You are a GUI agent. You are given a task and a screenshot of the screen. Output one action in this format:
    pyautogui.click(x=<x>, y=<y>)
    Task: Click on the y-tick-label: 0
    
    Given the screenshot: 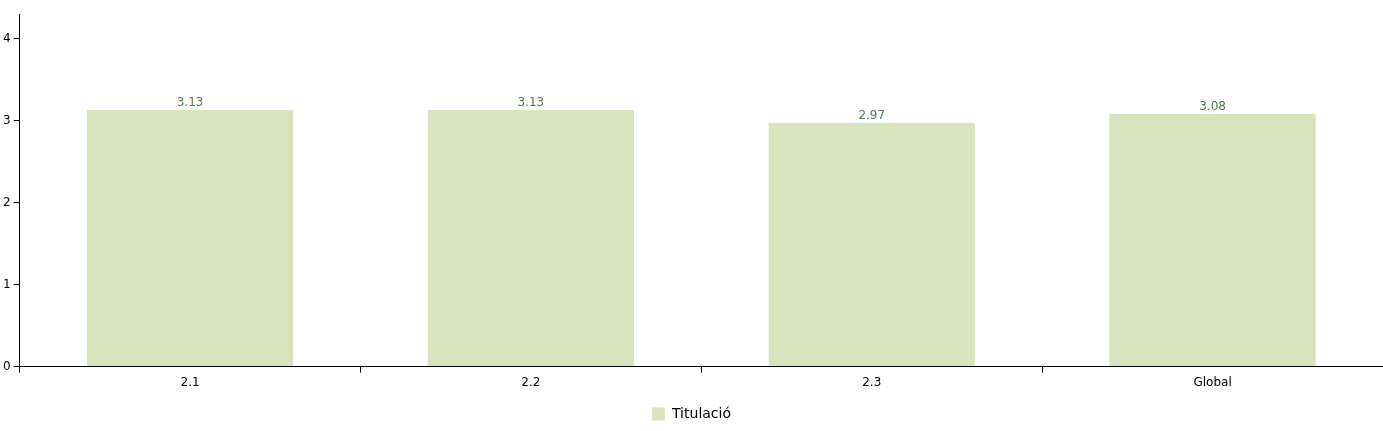 What is the action you would take?
    pyautogui.click(x=6, y=365)
    